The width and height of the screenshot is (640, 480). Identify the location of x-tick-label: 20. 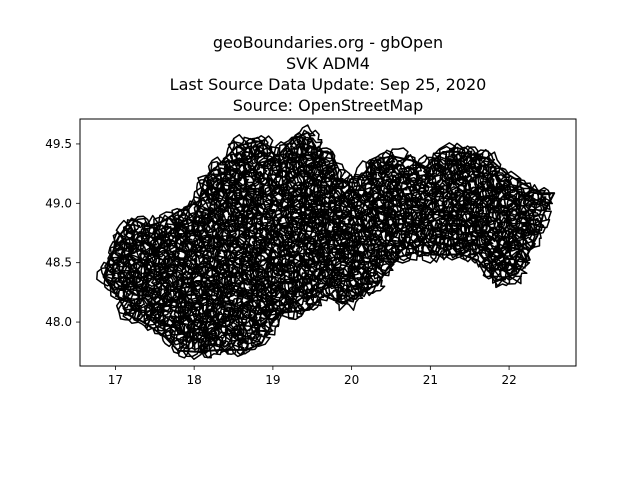
(351, 380).